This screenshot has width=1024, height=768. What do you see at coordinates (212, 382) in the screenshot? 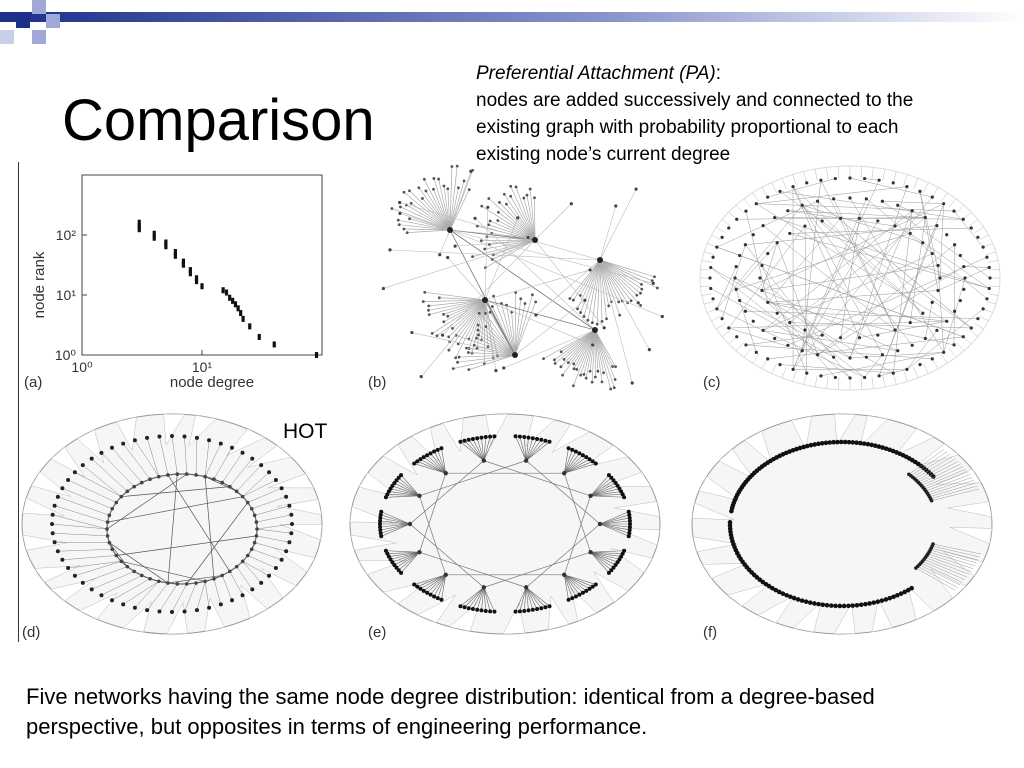
I see `x-axis-label: node degree` at bounding box center [212, 382].